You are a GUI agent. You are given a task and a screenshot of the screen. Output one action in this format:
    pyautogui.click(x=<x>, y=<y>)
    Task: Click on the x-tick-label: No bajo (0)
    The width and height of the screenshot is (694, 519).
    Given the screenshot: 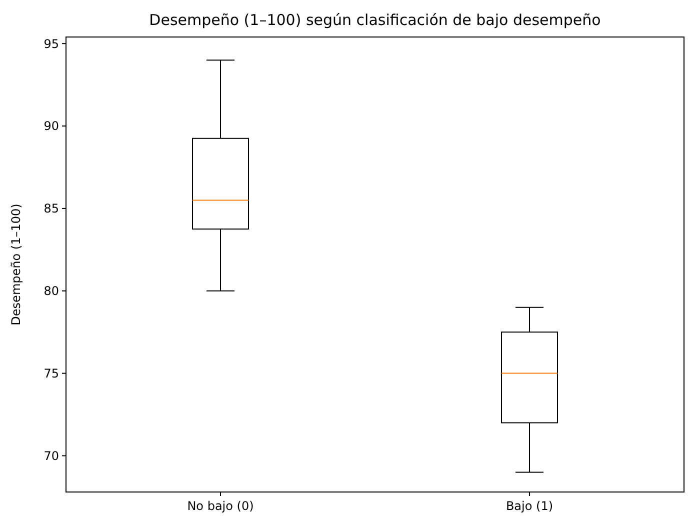 What is the action you would take?
    pyautogui.click(x=220, y=506)
    